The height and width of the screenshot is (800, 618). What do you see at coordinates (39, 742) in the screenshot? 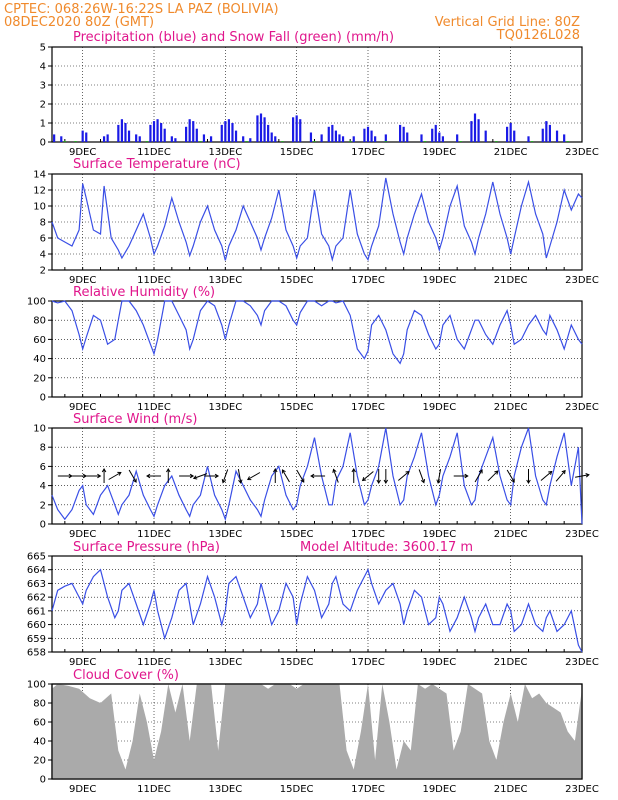
I see `cloud-ytick-label: 40` at bounding box center [39, 742].